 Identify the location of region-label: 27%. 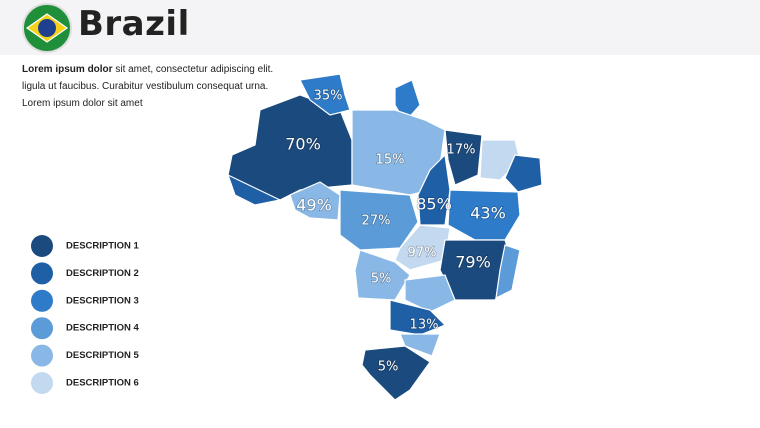
(376, 221).